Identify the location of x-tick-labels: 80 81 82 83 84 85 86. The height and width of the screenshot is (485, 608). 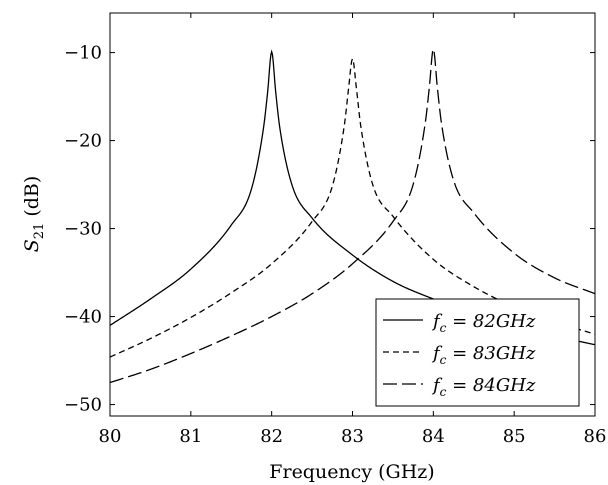
(353, 436).